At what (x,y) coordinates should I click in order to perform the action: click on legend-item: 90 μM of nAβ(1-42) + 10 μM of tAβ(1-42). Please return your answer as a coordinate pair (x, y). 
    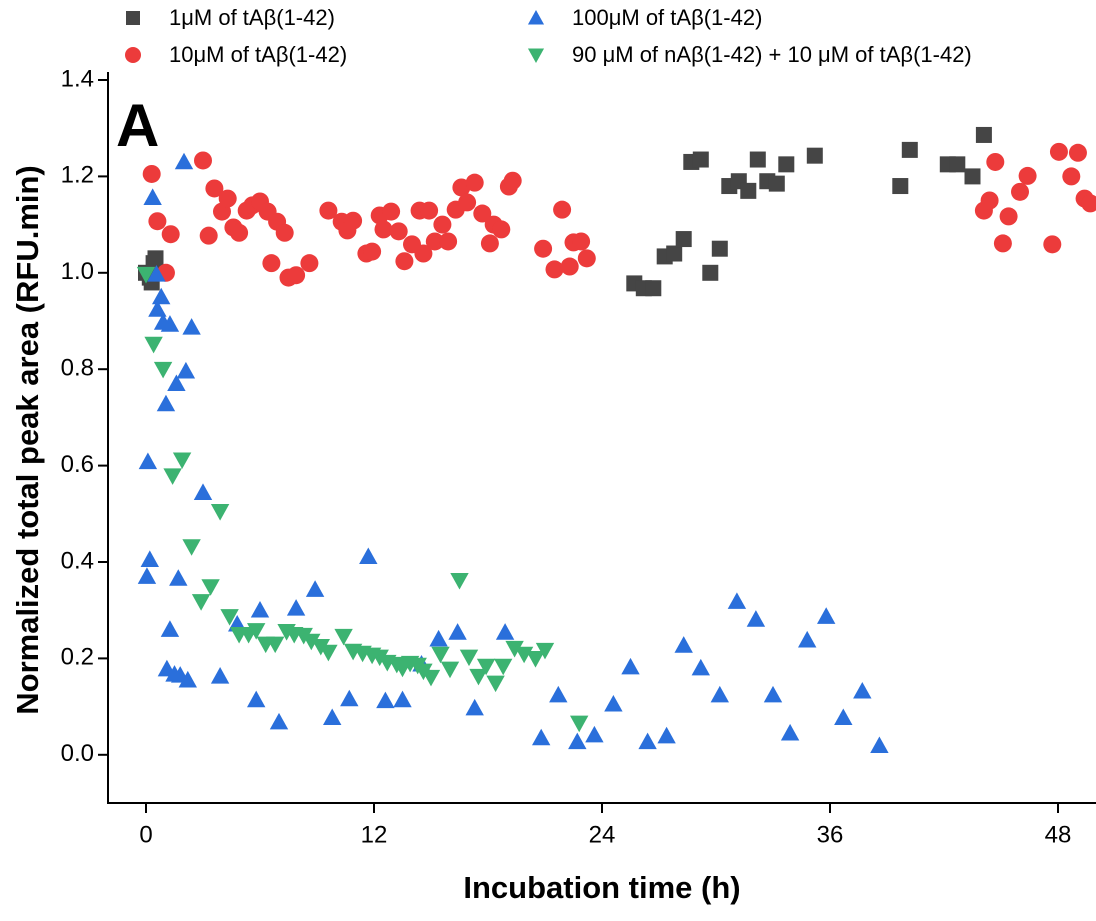
    Looking at the image, I should click on (749, 54).